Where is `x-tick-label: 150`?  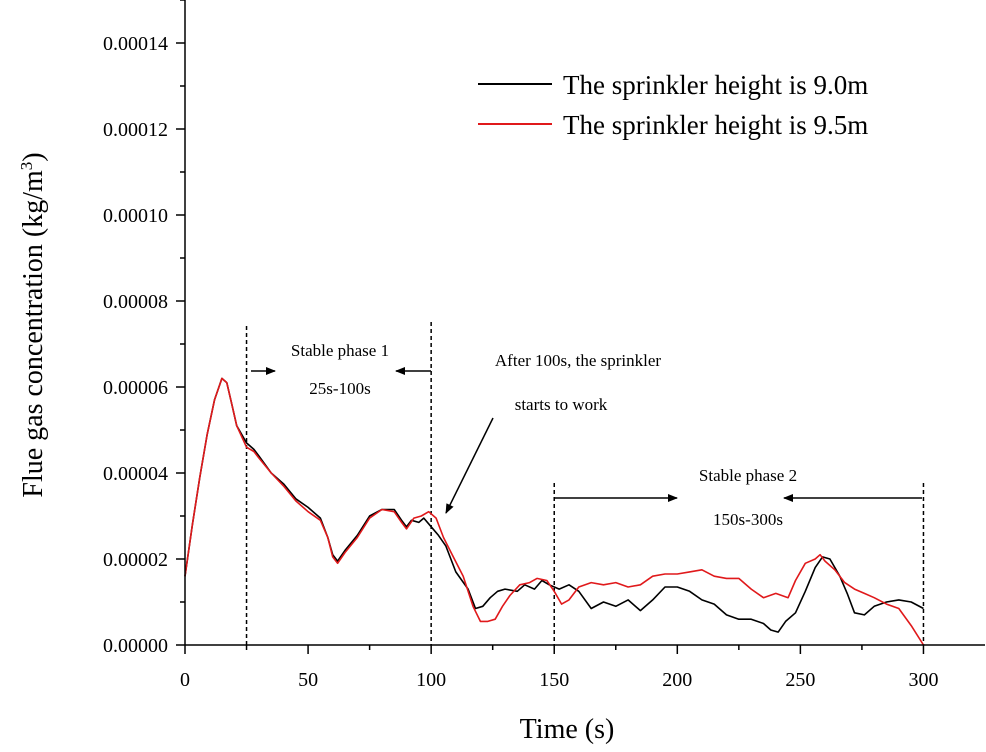
x-tick-label: 150 is located at coordinates (554, 680).